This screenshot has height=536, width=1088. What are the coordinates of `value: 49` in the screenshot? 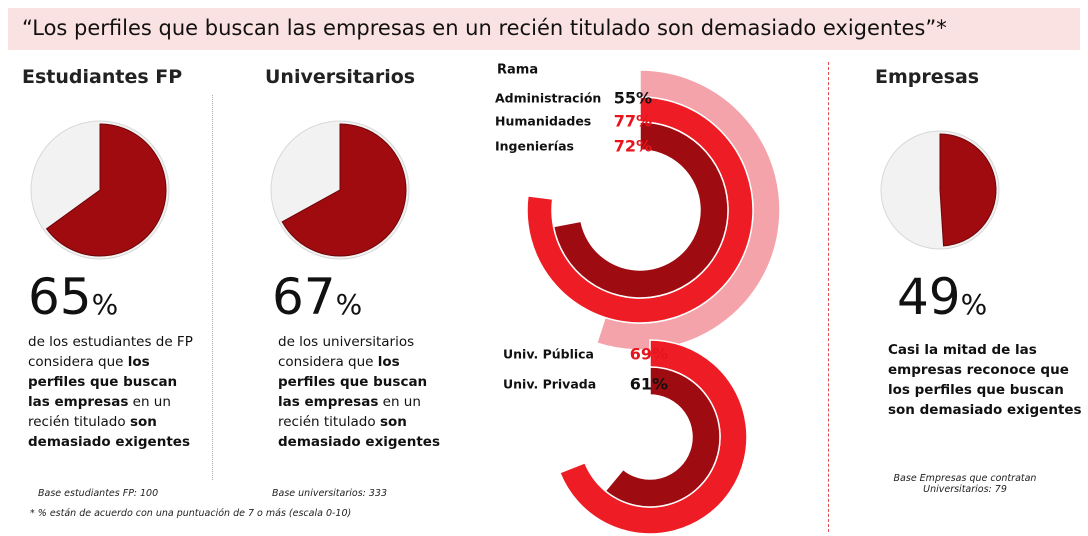 It's located at (929, 297).